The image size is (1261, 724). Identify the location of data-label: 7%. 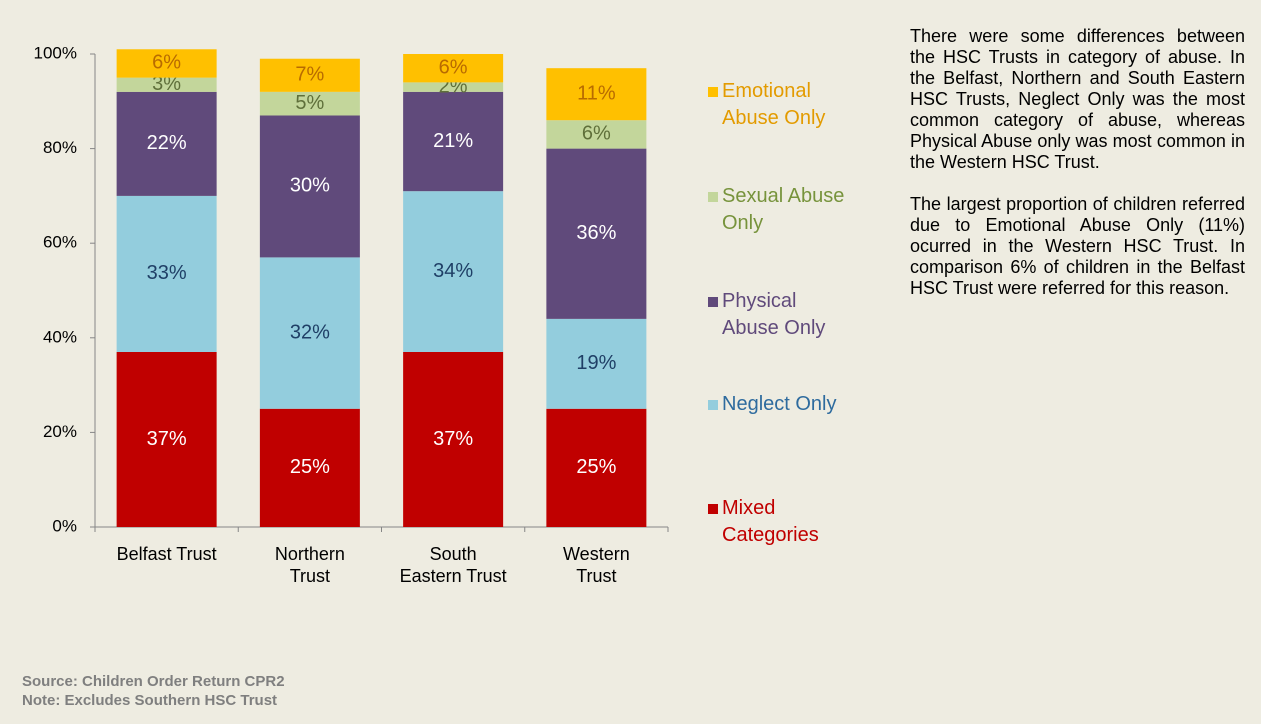
(309, 75).